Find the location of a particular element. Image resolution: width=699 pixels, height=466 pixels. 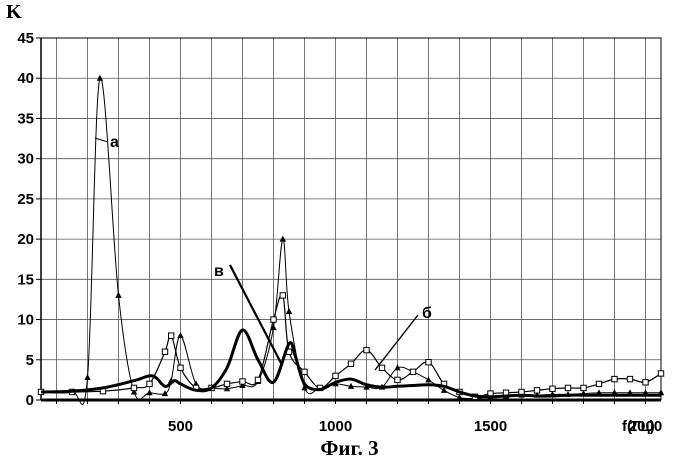

leader-line-b is located at coordinates (396, 342).